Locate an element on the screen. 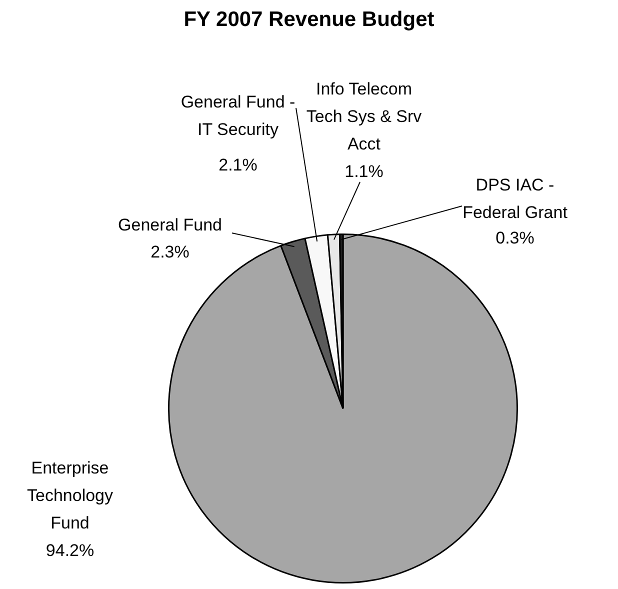 The width and height of the screenshot is (618, 589). slice-label: Enterprise Technology Fund is located at coordinates (70, 495).